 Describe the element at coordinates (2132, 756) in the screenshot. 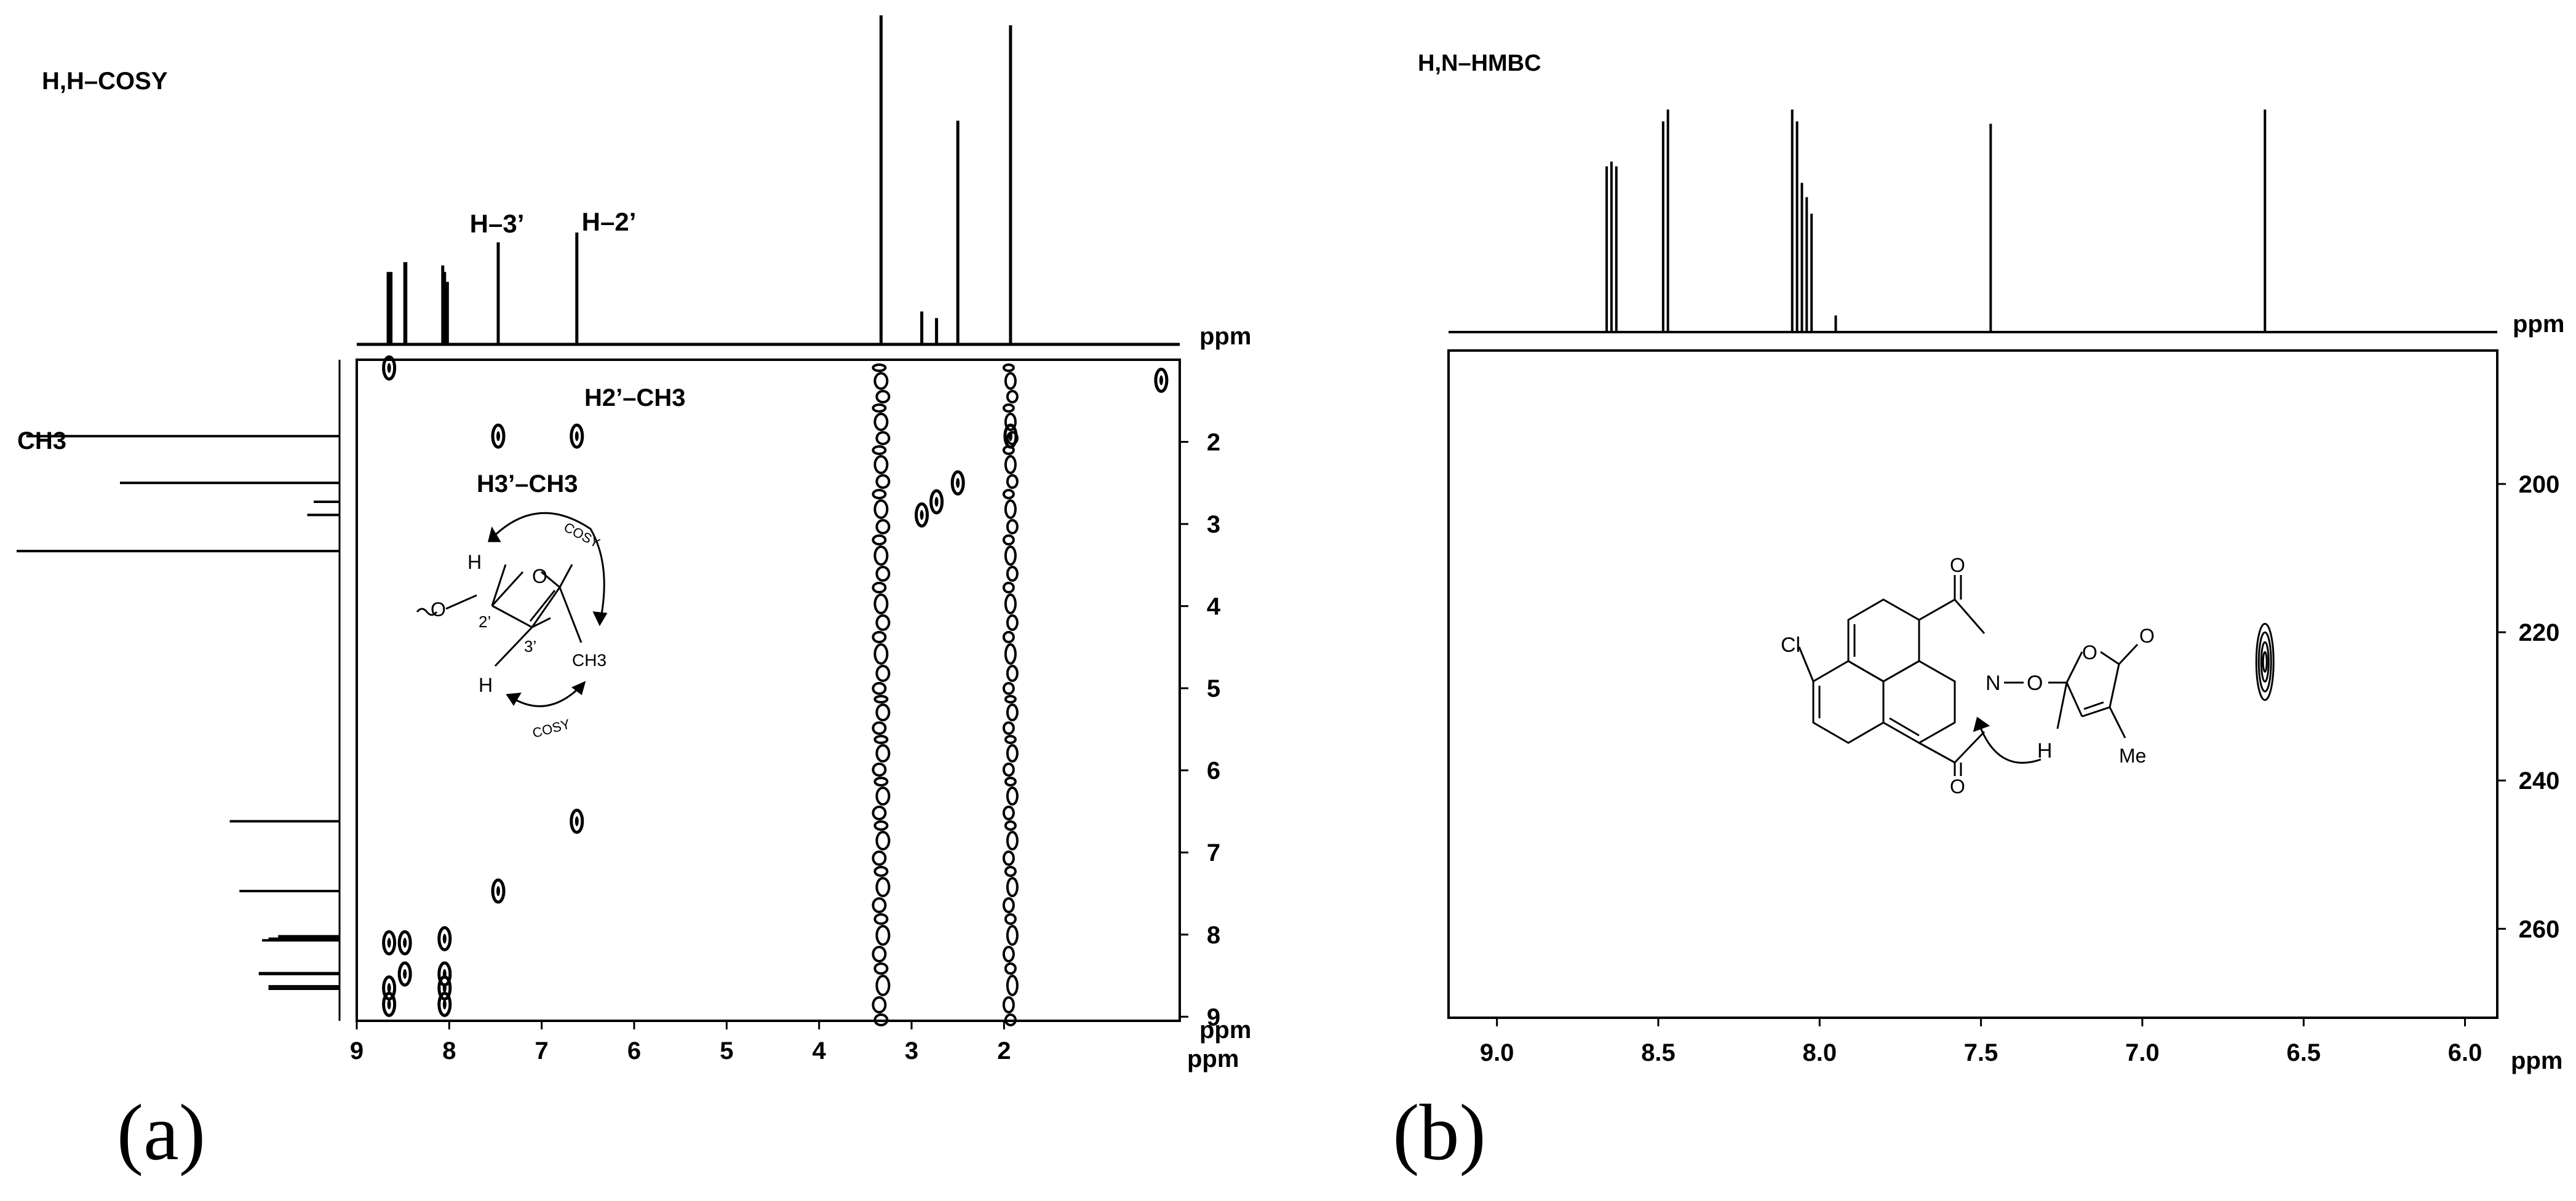

I see `atom-me: Me` at that location.